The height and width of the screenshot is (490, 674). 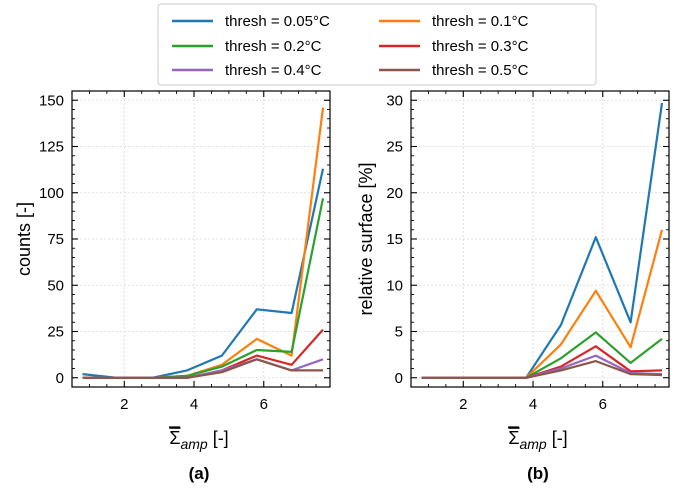 What do you see at coordinates (399, 332) in the screenshot?
I see `y-tick-label: 5` at bounding box center [399, 332].